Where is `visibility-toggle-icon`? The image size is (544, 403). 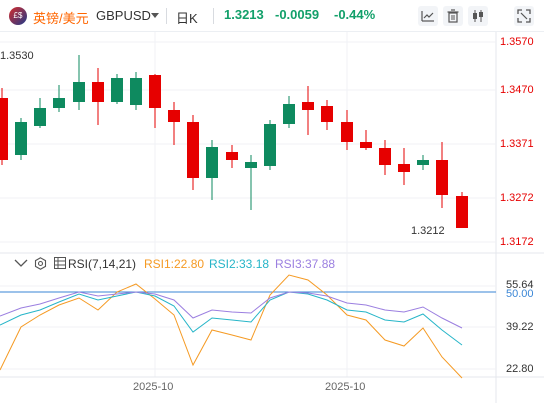
visibility-toggle-icon is located at coordinates (21, 263).